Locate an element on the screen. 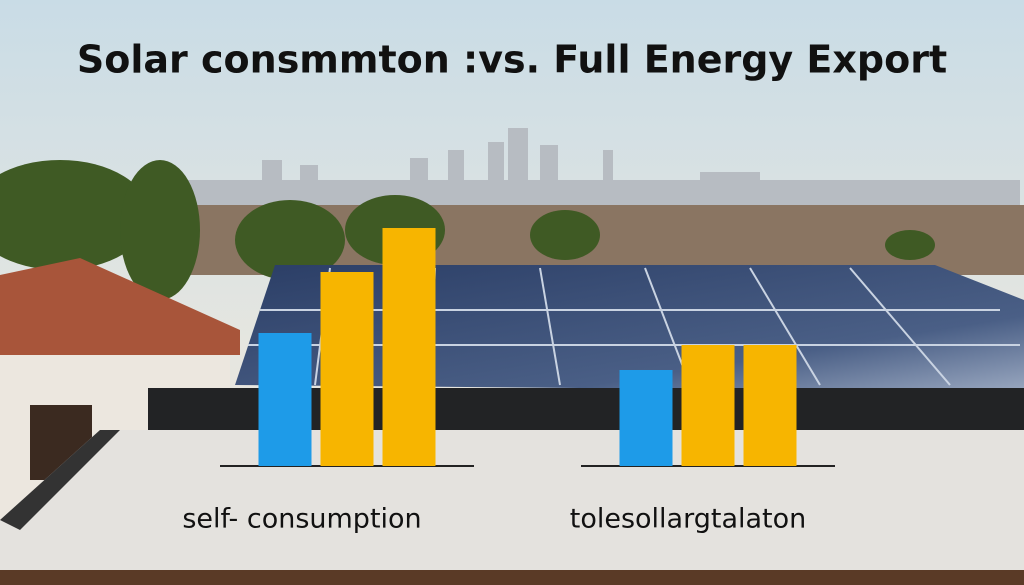  category-label: self- consumption is located at coordinates (301, 519).